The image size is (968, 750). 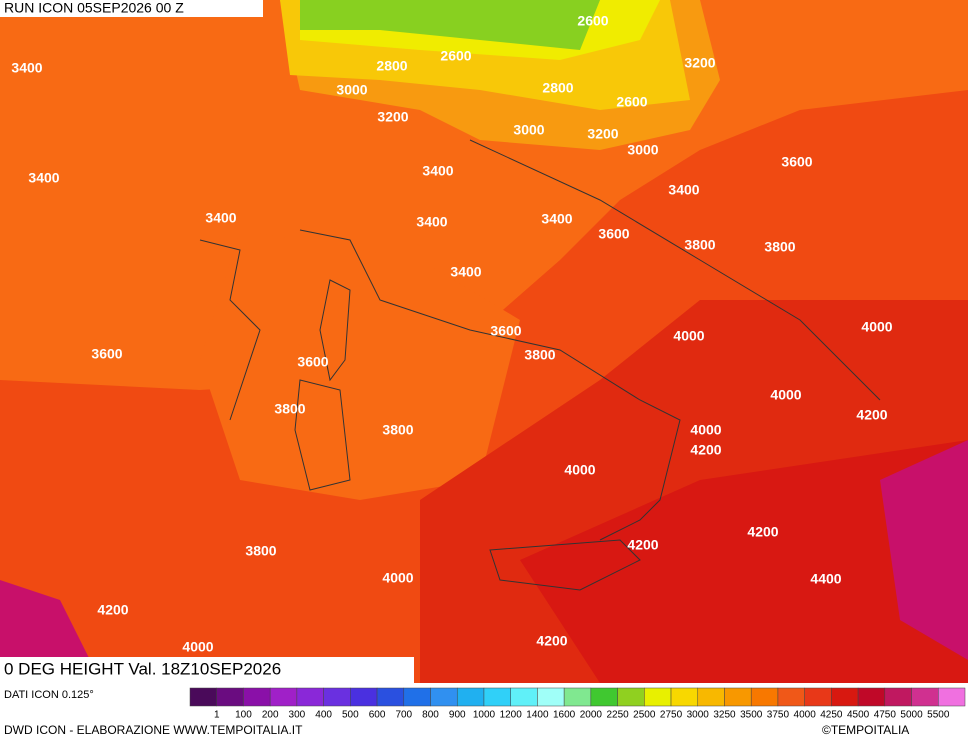 What do you see at coordinates (724, 715) in the screenshot?
I see `colorbar-label: 3250` at bounding box center [724, 715].